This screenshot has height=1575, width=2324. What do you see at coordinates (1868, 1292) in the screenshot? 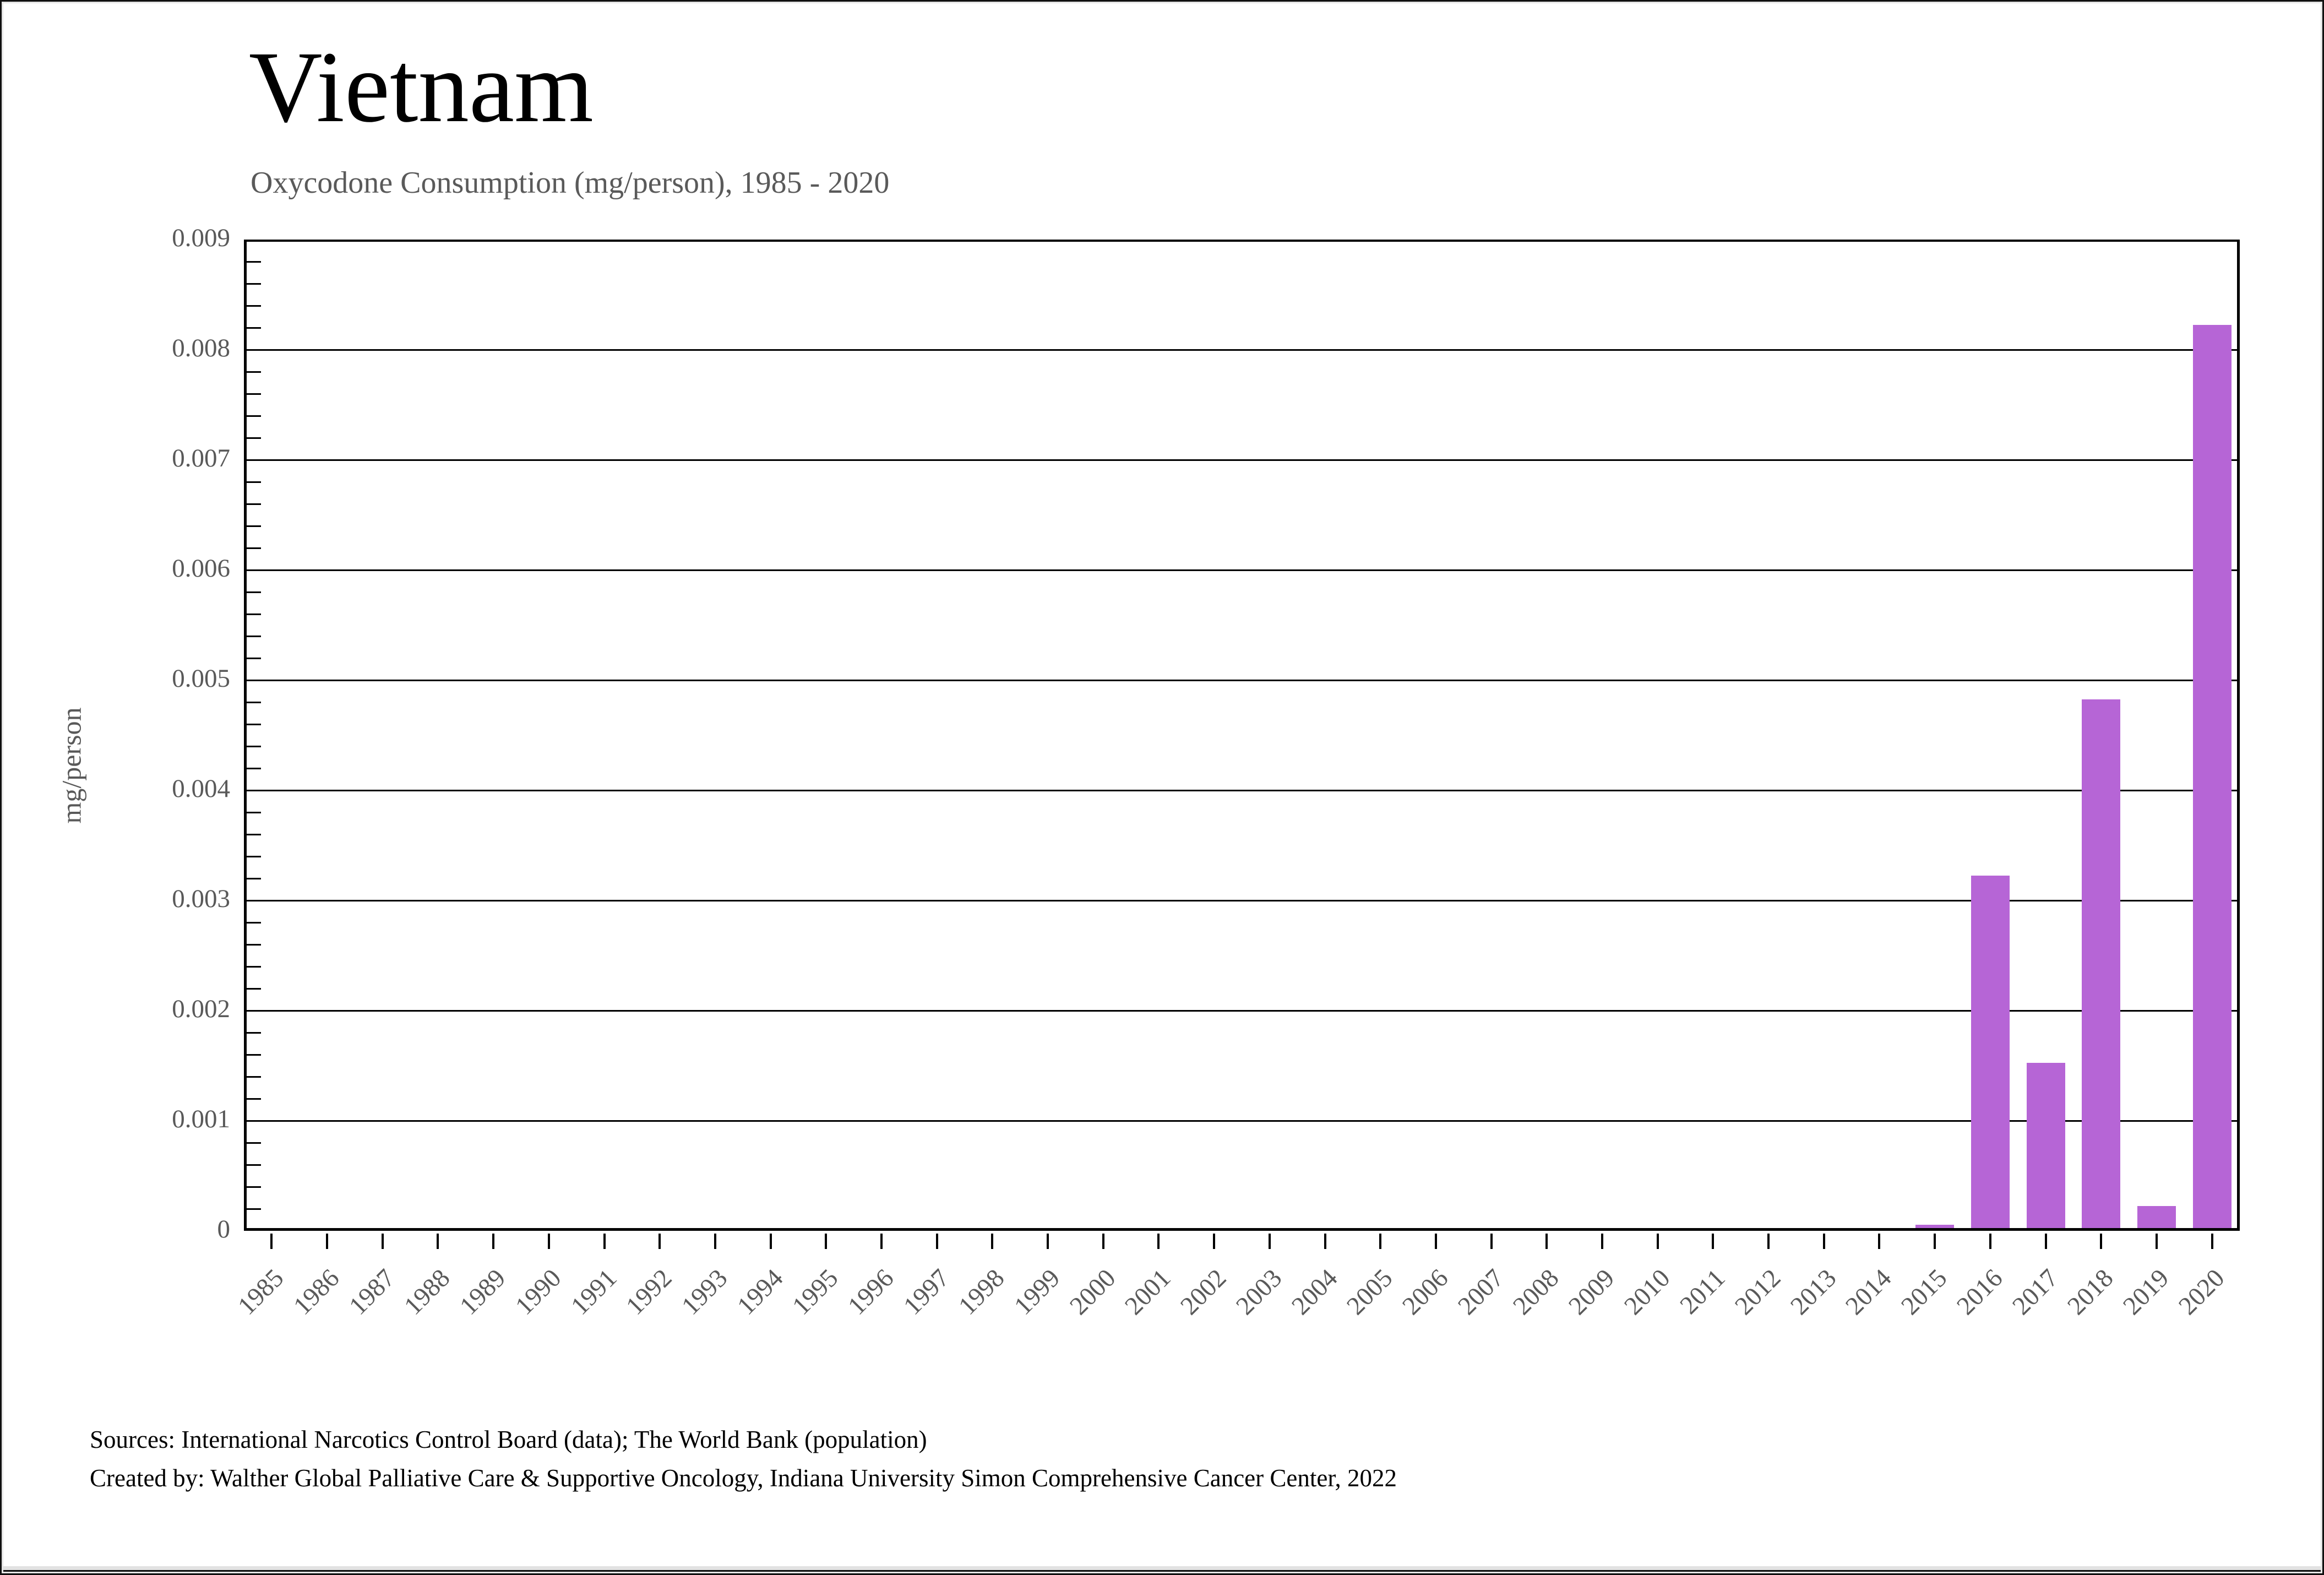
I see `x-tick-label-2014: 2014` at bounding box center [1868, 1292].